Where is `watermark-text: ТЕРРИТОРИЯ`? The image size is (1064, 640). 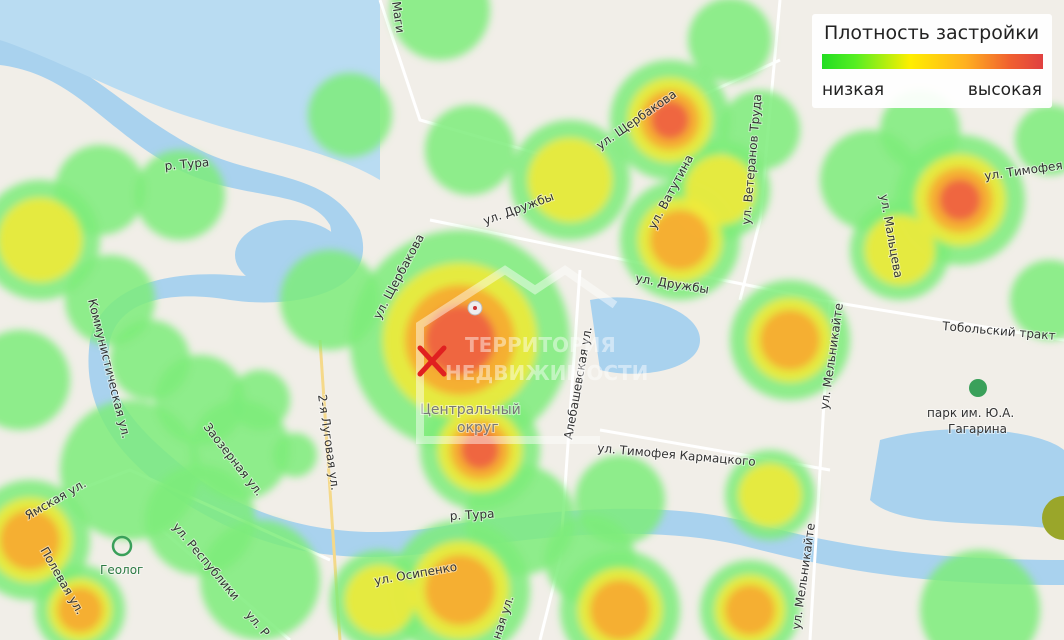
watermark-text: ТЕРРИТОРИЯ is located at coordinates (540, 345).